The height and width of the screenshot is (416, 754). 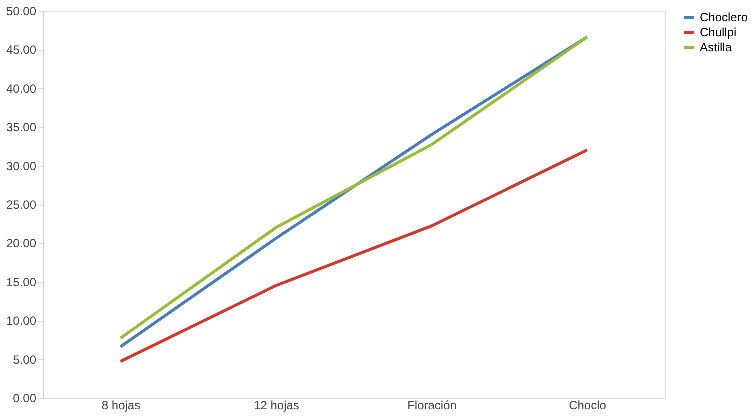 I want to click on y-tick-label: 30.00, so click(x=21, y=166).